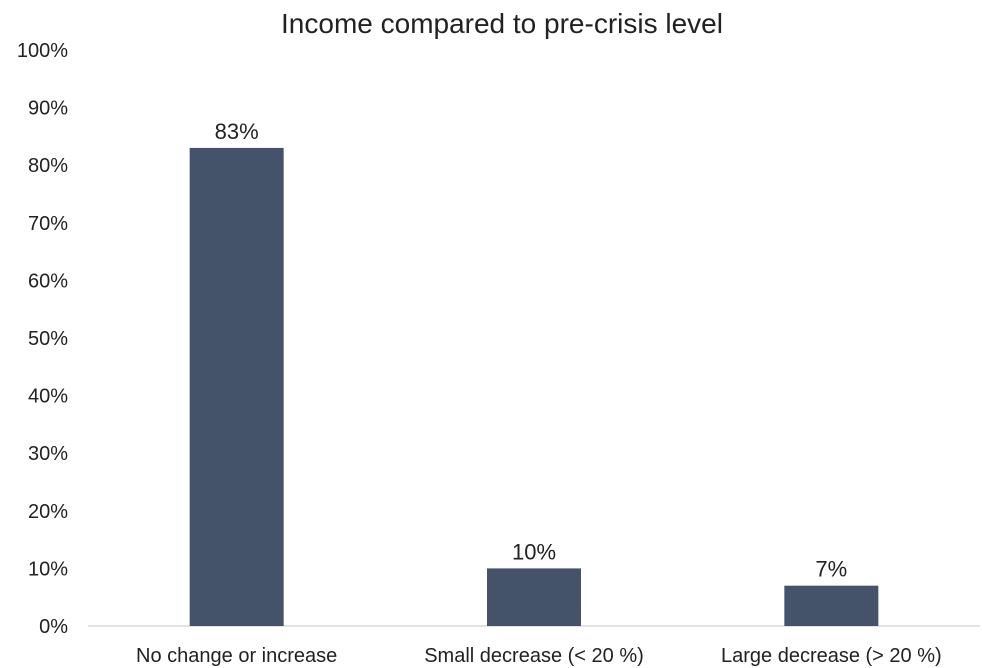  Describe the element at coordinates (237, 131) in the screenshot. I see `bar-value-label: 83%` at that location.